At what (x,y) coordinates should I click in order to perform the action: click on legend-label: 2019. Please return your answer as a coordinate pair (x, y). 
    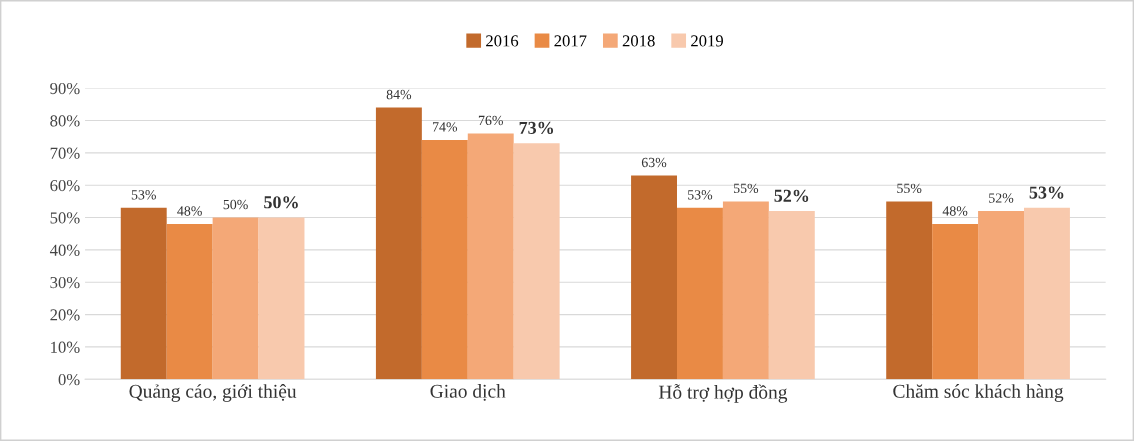
    Looking at the image, I should click on (707, 41).